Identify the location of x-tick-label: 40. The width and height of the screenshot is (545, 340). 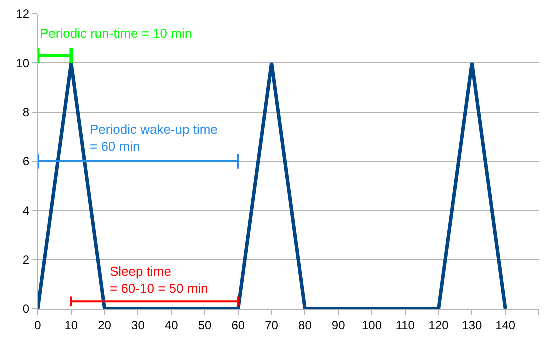
(171, 325).